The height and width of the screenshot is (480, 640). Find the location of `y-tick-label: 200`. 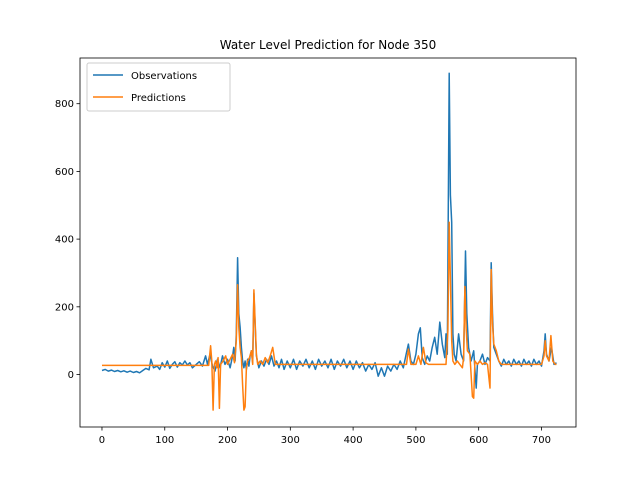

y-tick-label: 200 is located at coordinates (64, 307).